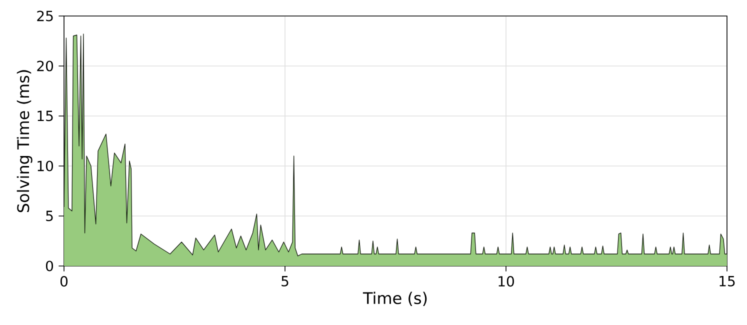 The image size is (747, 325). I want to click on x-tick-label: 10, so click(506, 281).